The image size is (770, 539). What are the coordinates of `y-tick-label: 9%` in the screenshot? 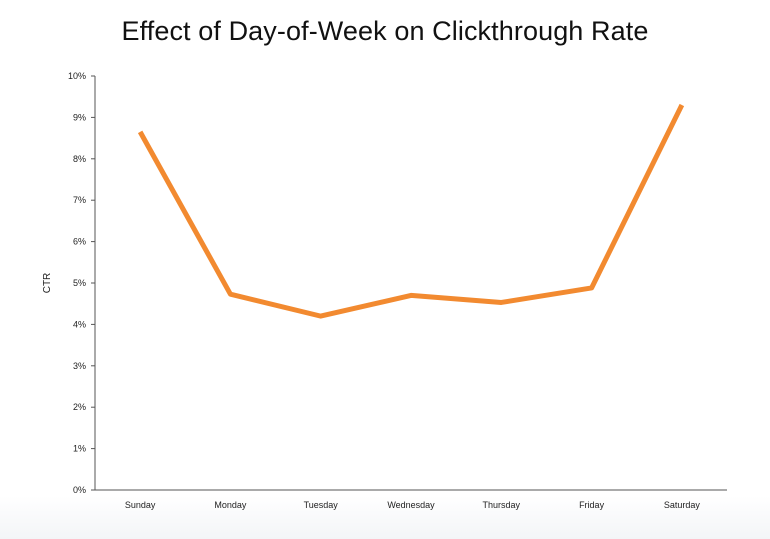 It's located at (79, 117).